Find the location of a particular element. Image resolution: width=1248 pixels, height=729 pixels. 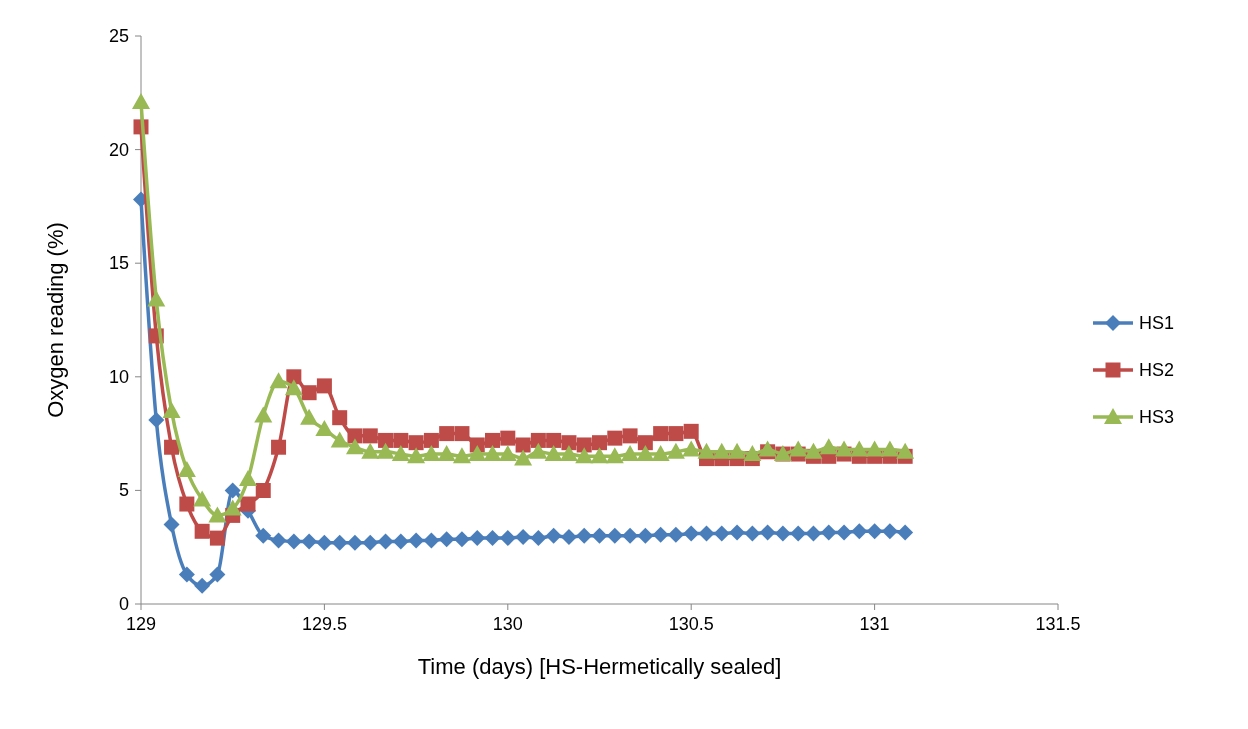

y-tick-label: 15 is located at coordinates (118, 263).